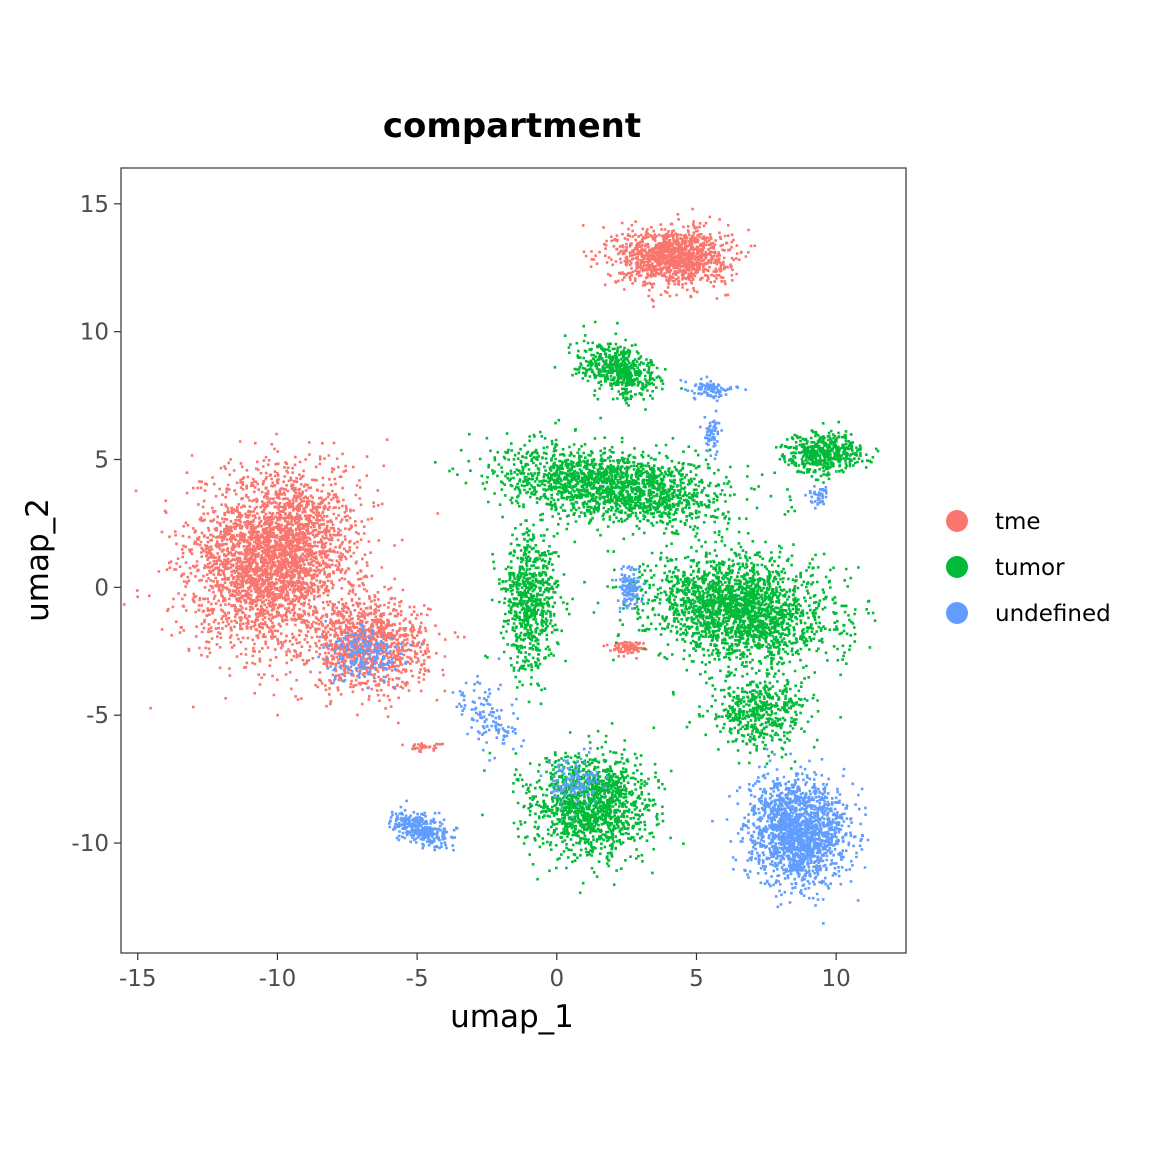 The width and height of the screenshot is (1152, 1152). Describe the element at coordinates (1053, 614) in the screenshot. I see `legend-label-undefined: undefined` at that location.